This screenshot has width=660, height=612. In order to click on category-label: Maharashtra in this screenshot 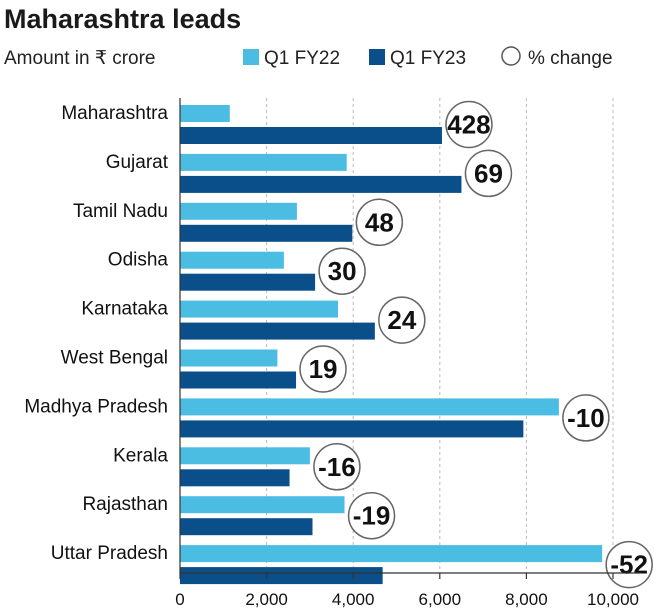, I will do `click(114, 113)`.